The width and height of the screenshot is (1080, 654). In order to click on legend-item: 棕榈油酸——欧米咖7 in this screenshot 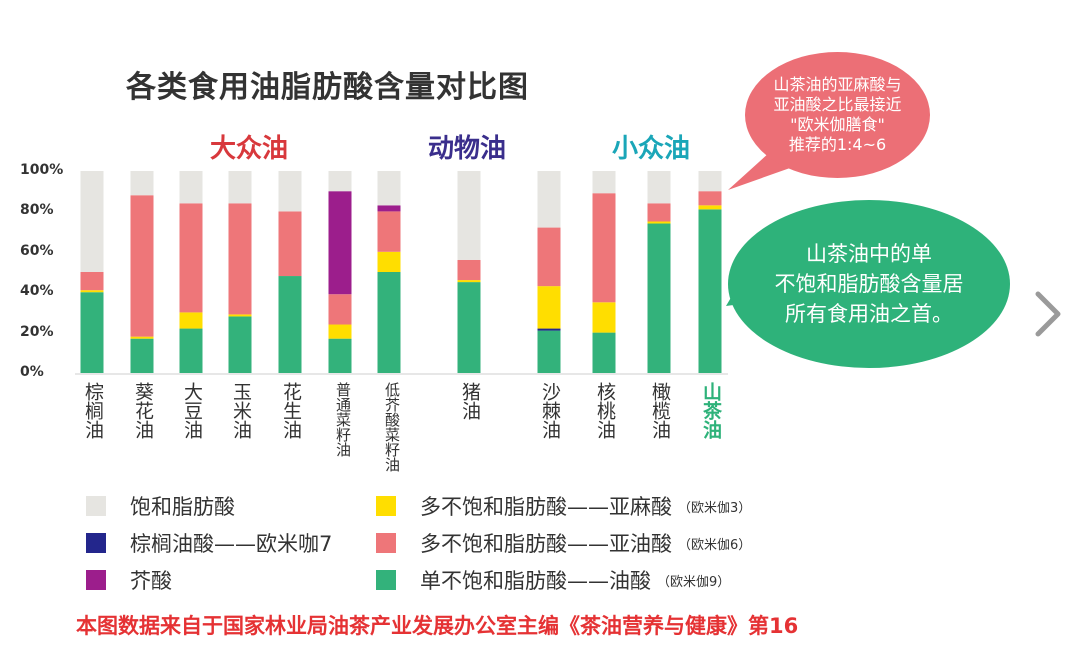, I will do `click(209, 543)`.